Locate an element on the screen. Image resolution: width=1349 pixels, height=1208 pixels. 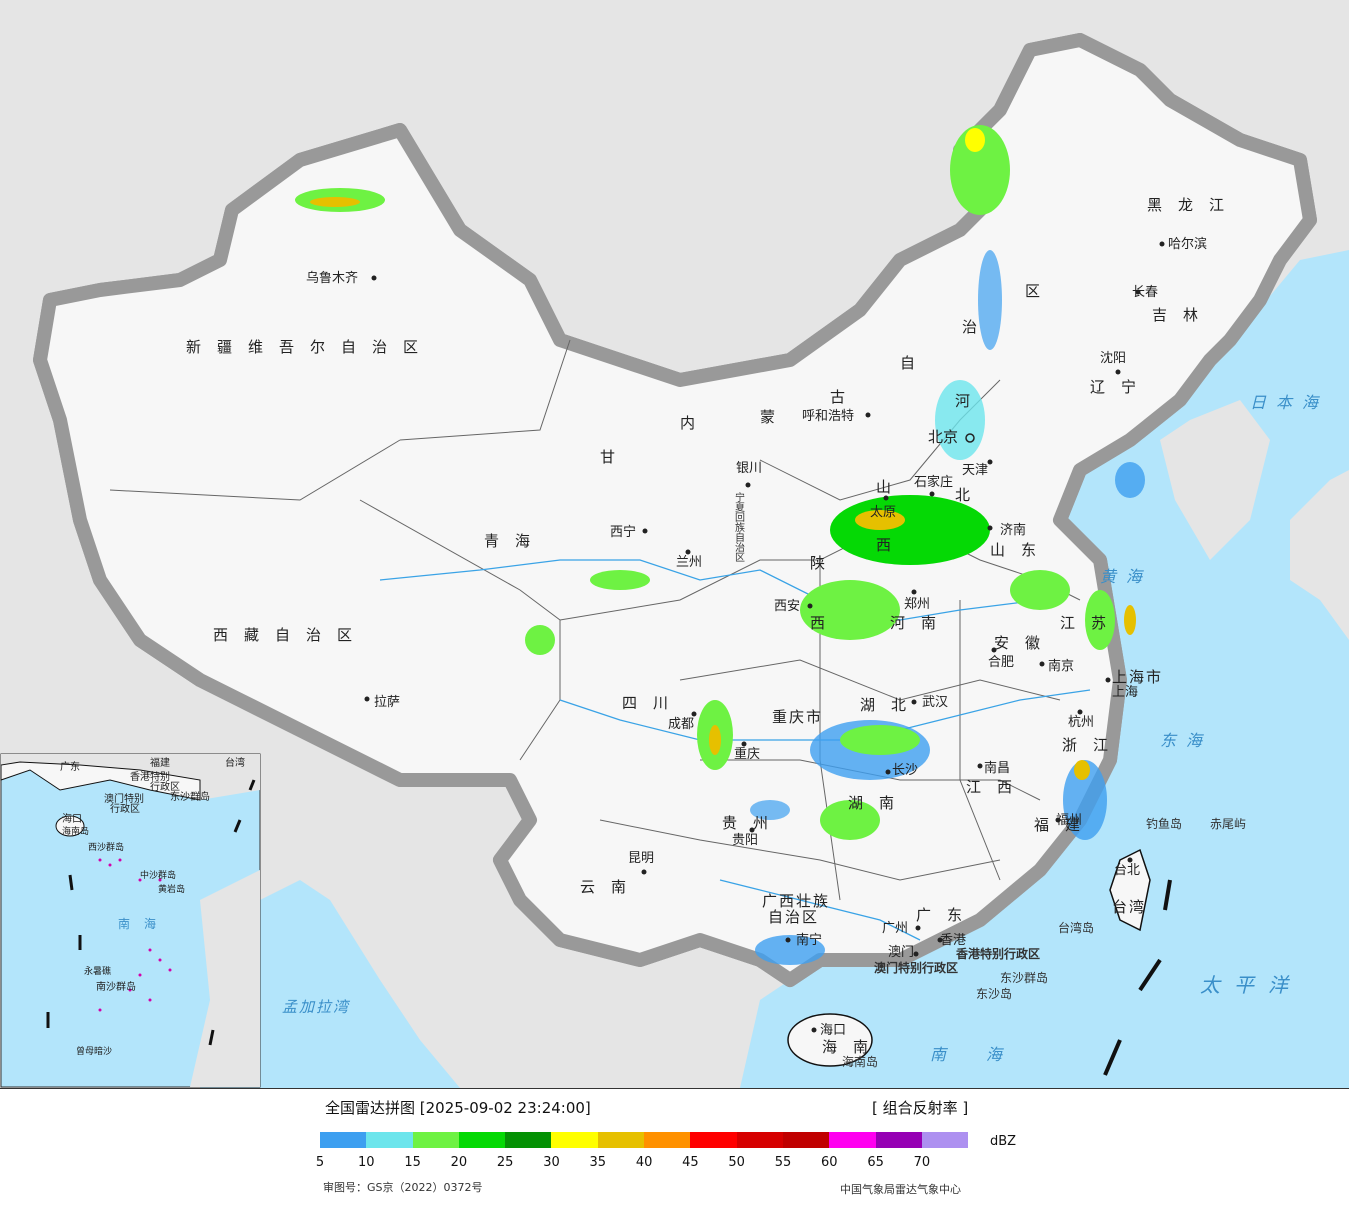
province-label: 自 is located at coordinates (915, 363).